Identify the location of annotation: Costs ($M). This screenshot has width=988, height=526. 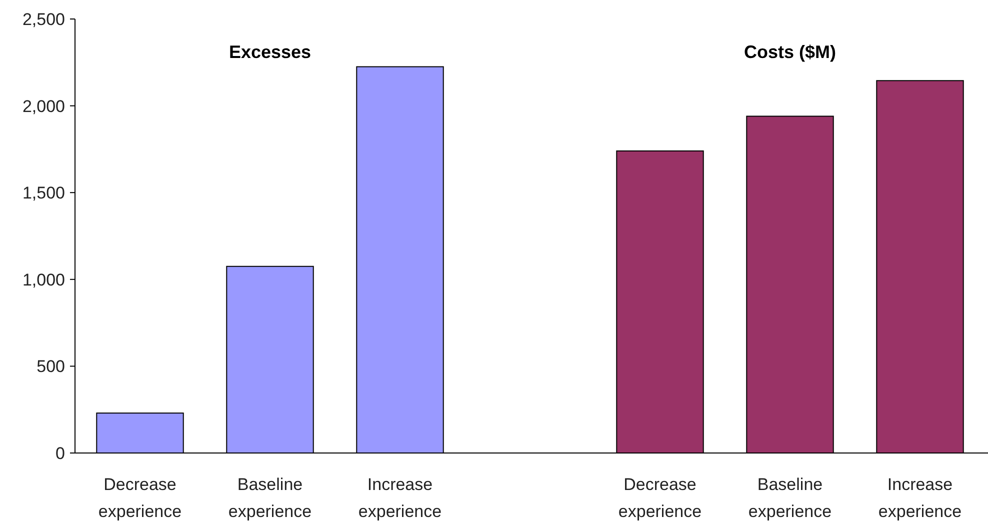
(790, 52).